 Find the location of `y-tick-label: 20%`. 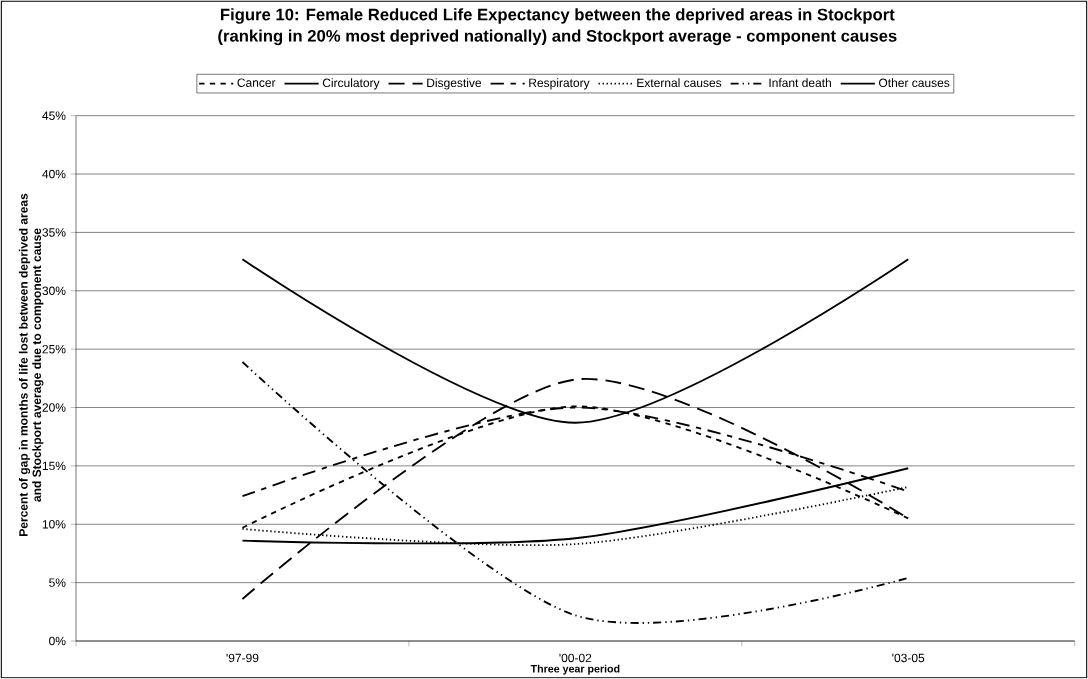

y-tick-label: 20% is located at coordinates (54, 407).